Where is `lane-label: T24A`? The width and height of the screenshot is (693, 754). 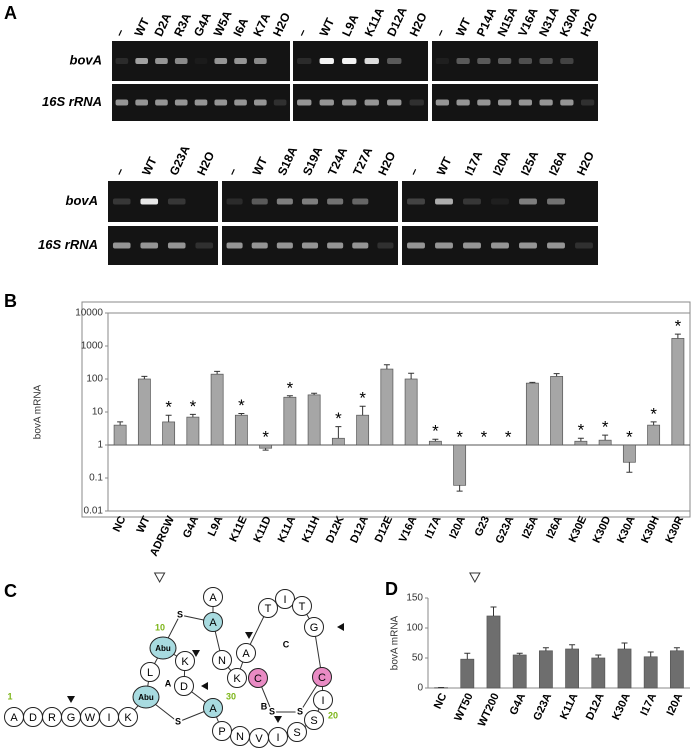 lane-label: T24A is located at coordinates (337, 161).